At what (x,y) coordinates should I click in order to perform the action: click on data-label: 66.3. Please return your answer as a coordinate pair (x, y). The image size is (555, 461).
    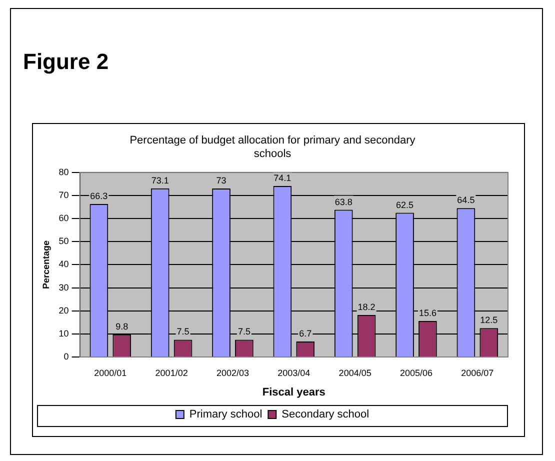
    Looking at the image, I should click on (99, 195).